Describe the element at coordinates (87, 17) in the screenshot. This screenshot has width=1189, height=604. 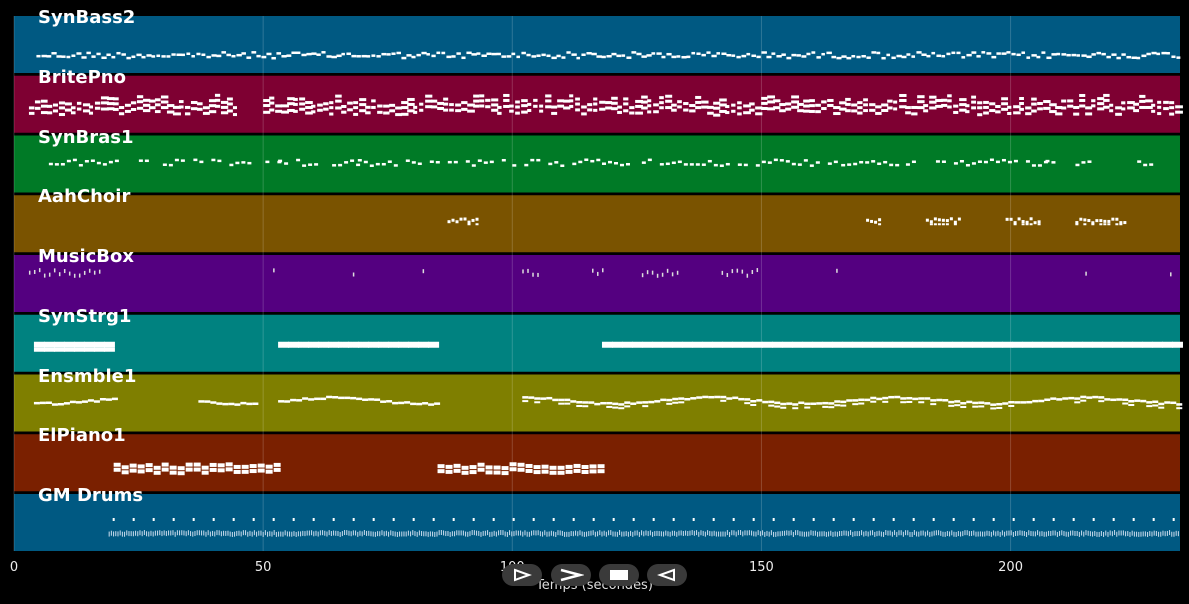
I see `track-name: SynBass2` at that location.